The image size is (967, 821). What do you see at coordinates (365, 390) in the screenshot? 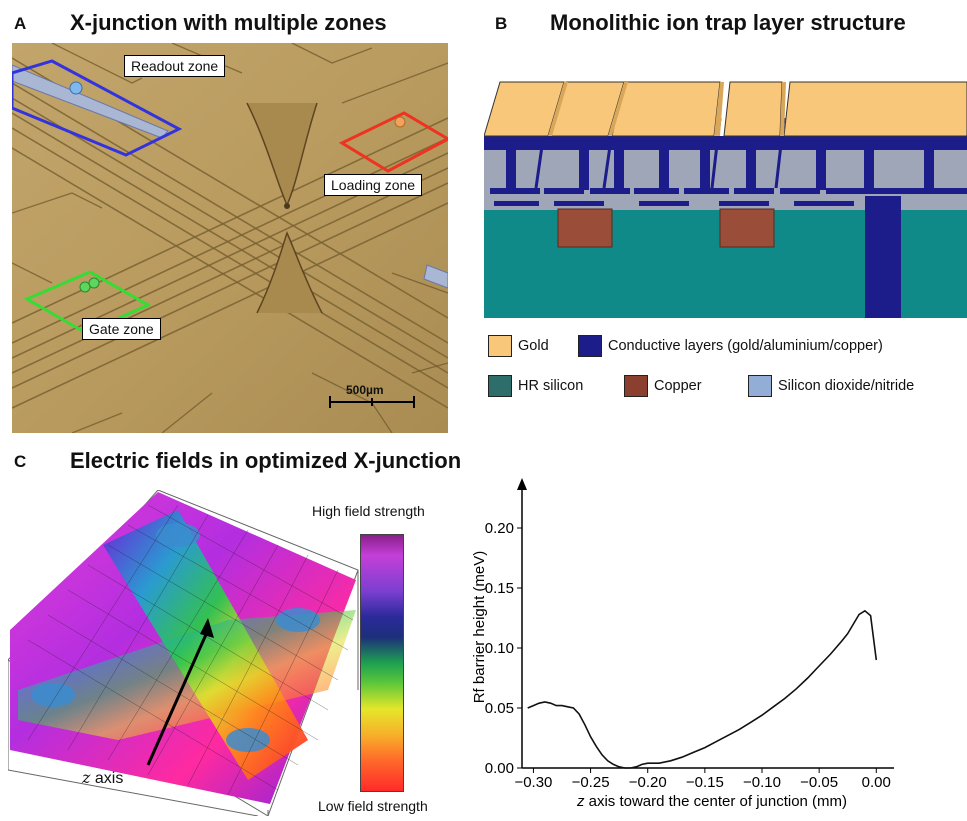
I see `scale-bar-label: 500µm` at bounding box center [365, 390].